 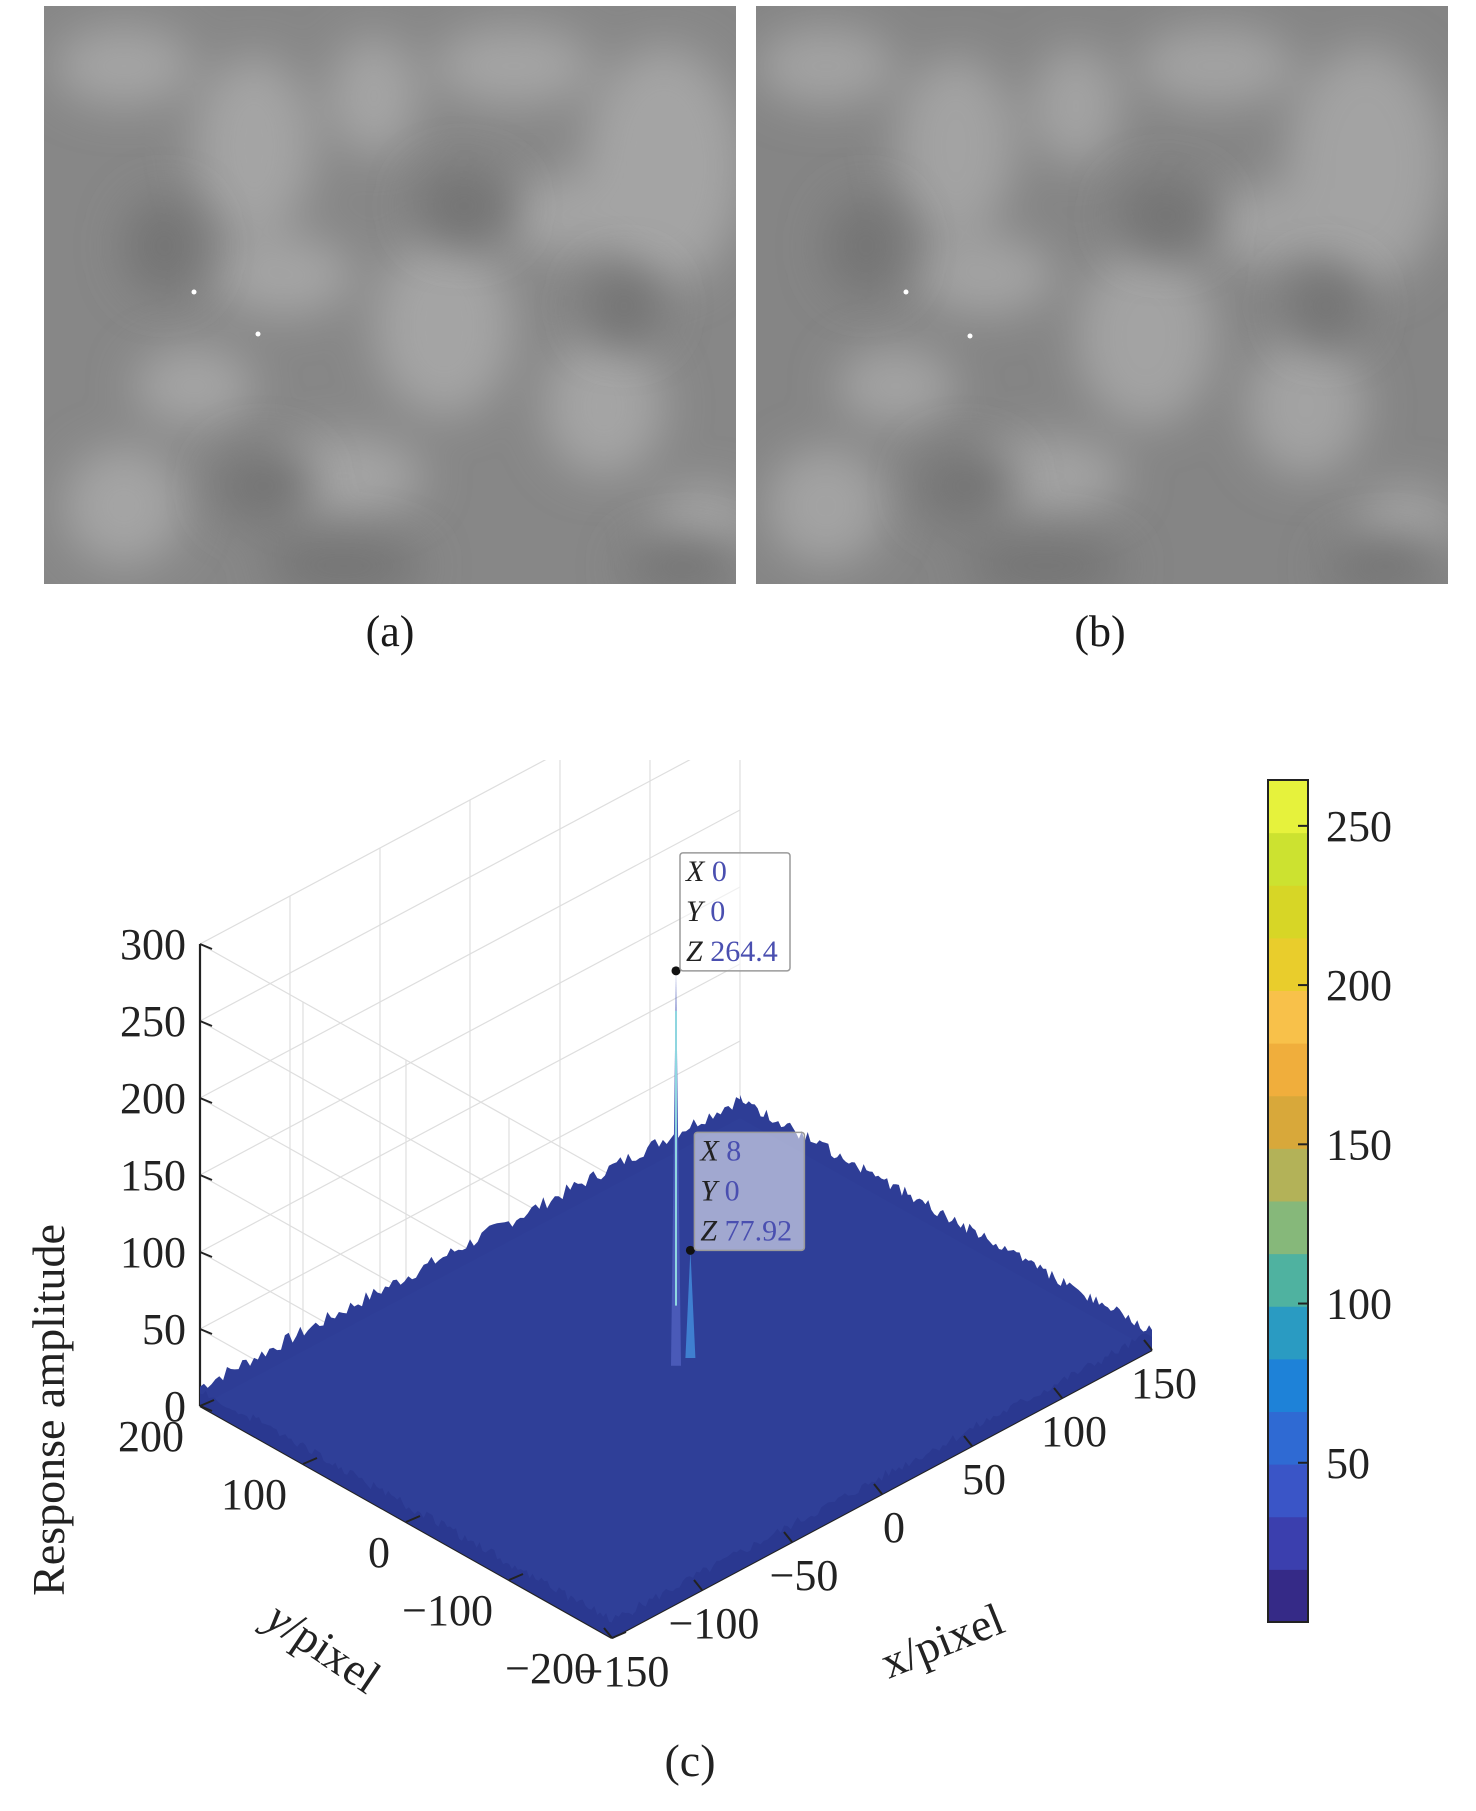 I want to click on y-tick-label: 200, so click(x=151, y=1436).